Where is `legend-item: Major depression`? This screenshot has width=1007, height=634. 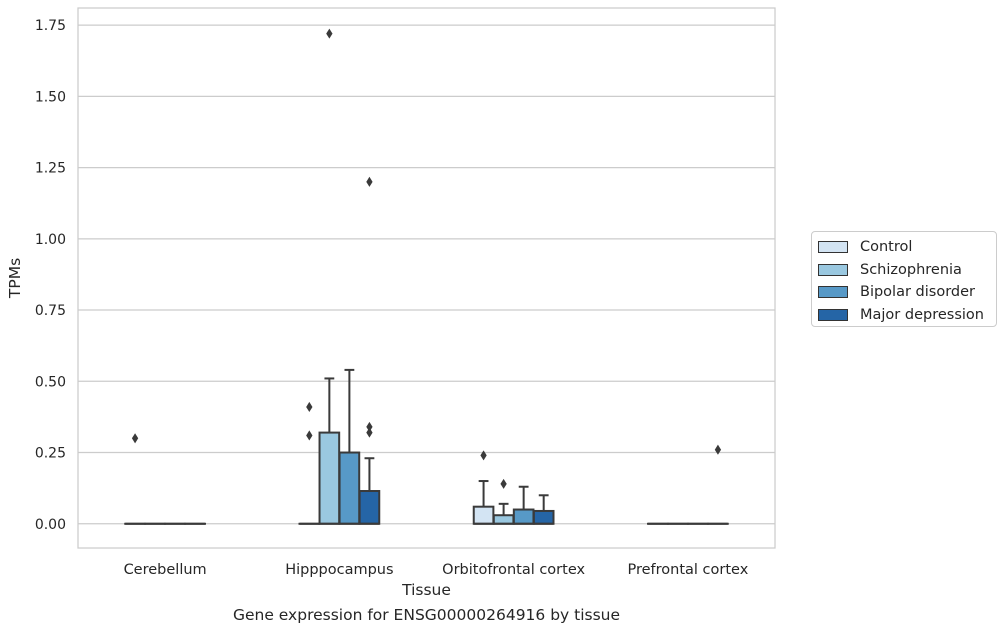
legend-item: Major depression is located at coordinates (904, 315).